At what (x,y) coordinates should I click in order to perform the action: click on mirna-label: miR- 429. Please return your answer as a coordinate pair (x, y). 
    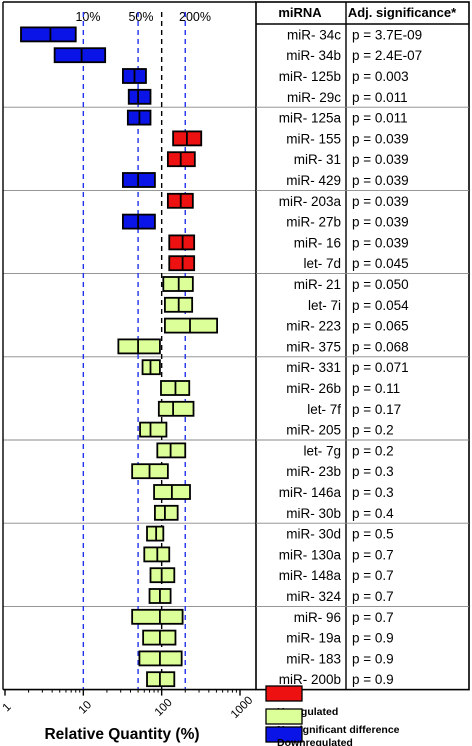
    Looking at the image, I should click on (313, 180).